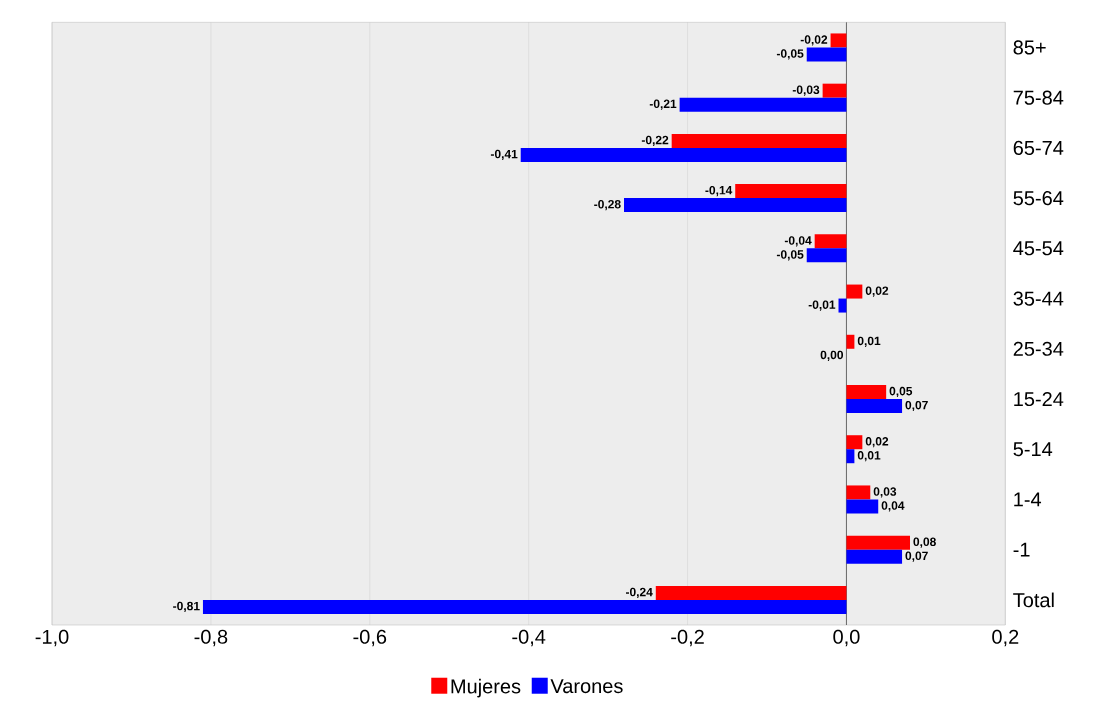 This screenshot has width=1100, height=726. I want to click on data-label: -0,81, so click(186, 607).